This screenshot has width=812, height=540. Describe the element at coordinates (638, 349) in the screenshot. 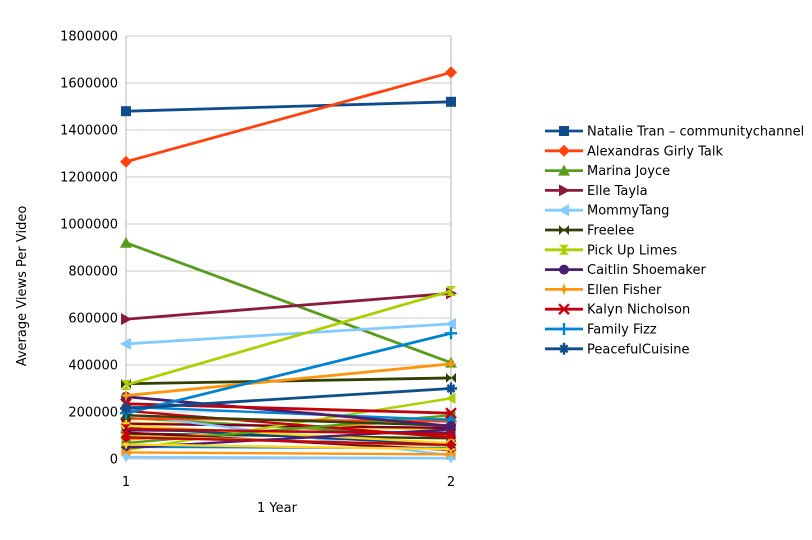

I see `legend-label: PeacefulCuisine` at that location.